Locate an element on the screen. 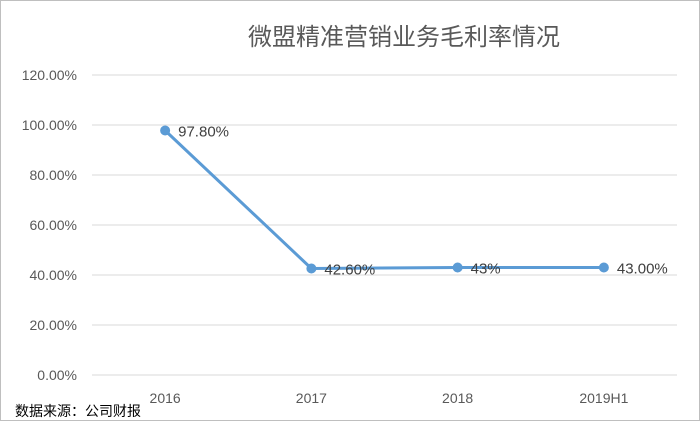 The image size is (700, 421). source-note: 数据来源：公司财报 is located at coordinates (78, 412).